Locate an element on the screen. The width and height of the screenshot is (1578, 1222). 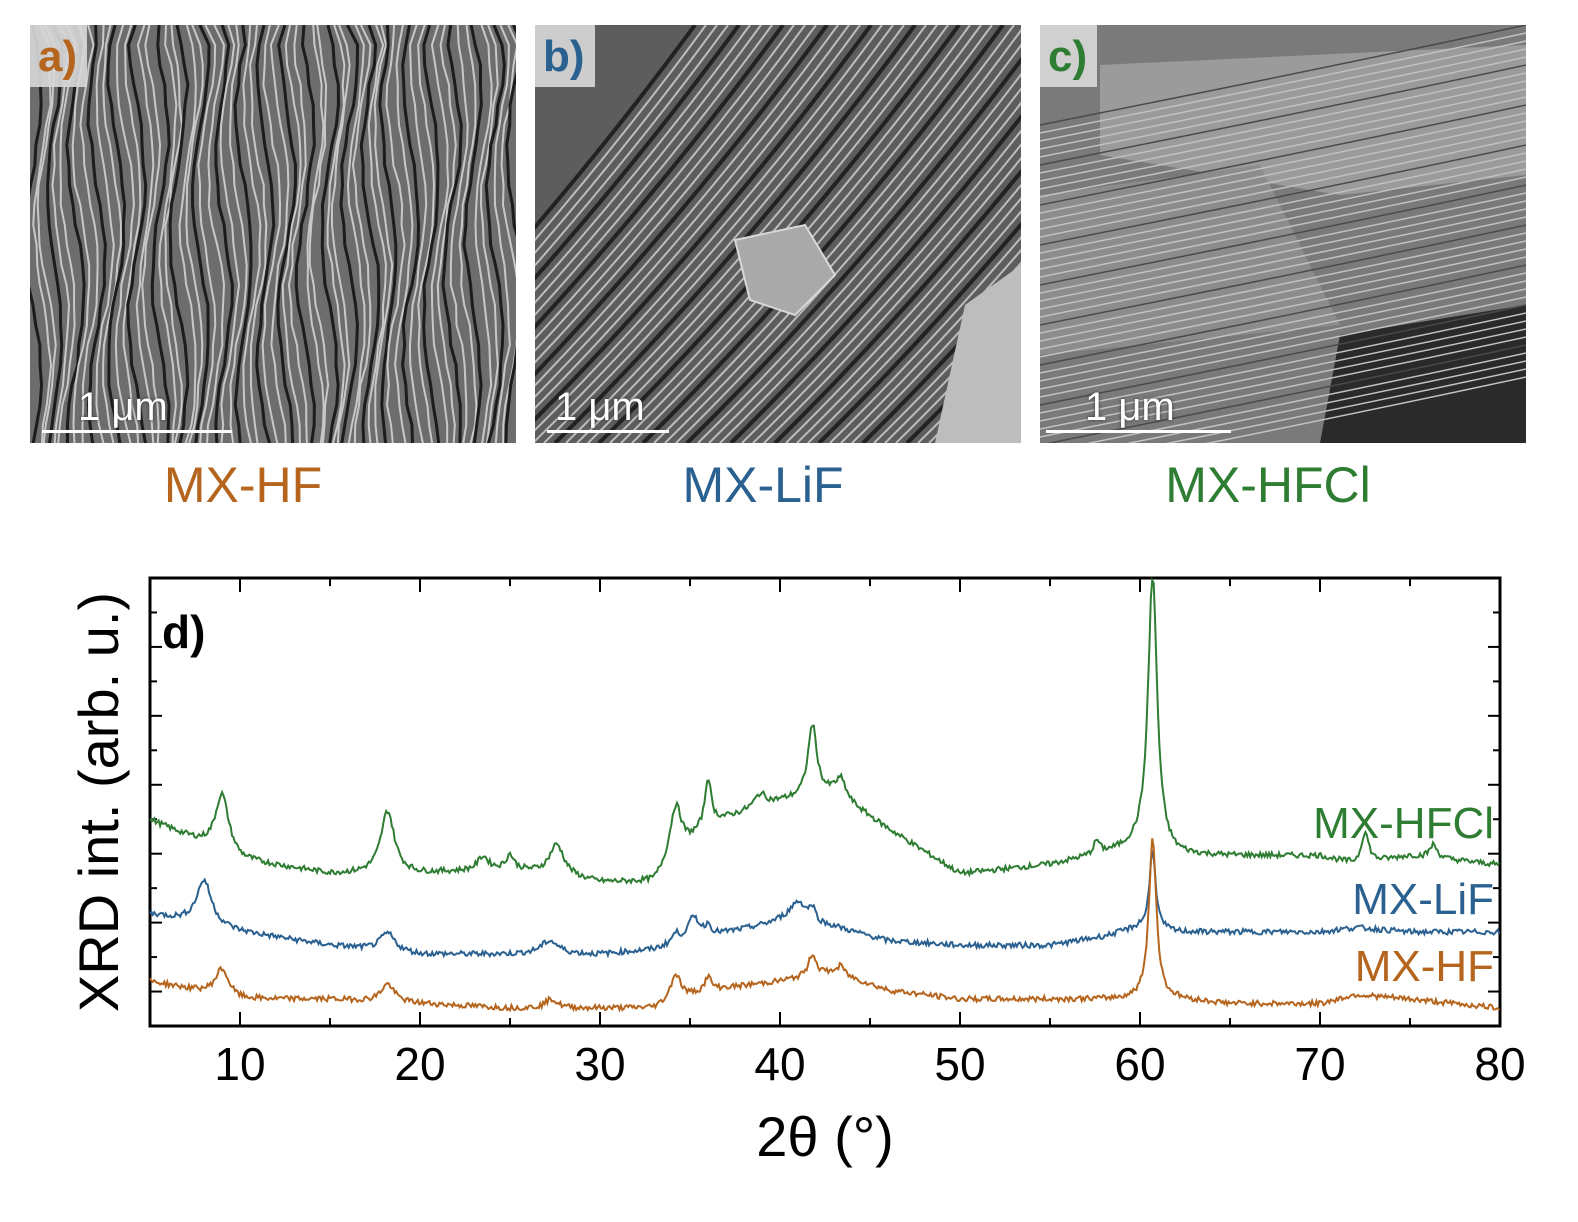
panel-label-a: a) is located at coordinates (59, 56).